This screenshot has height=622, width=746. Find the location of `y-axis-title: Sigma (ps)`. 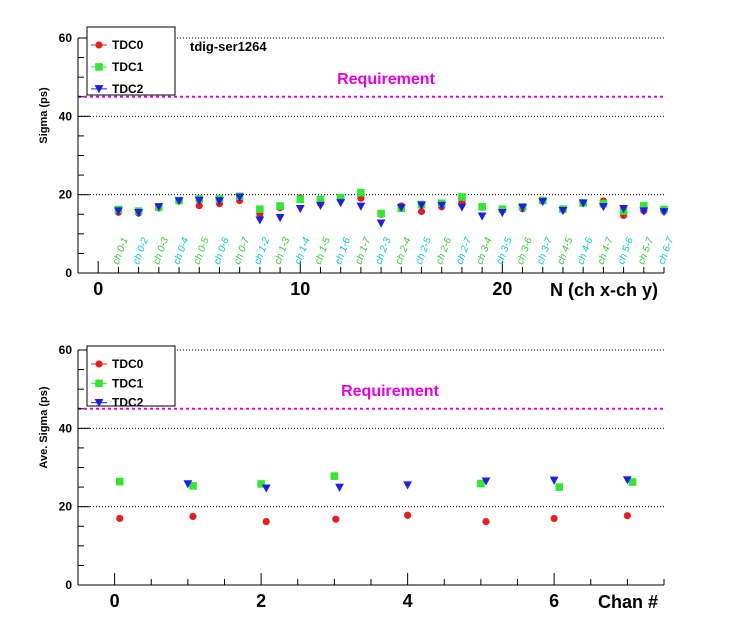

y-axis-title: Sigma (ps) is located at coordinates (44, 115).